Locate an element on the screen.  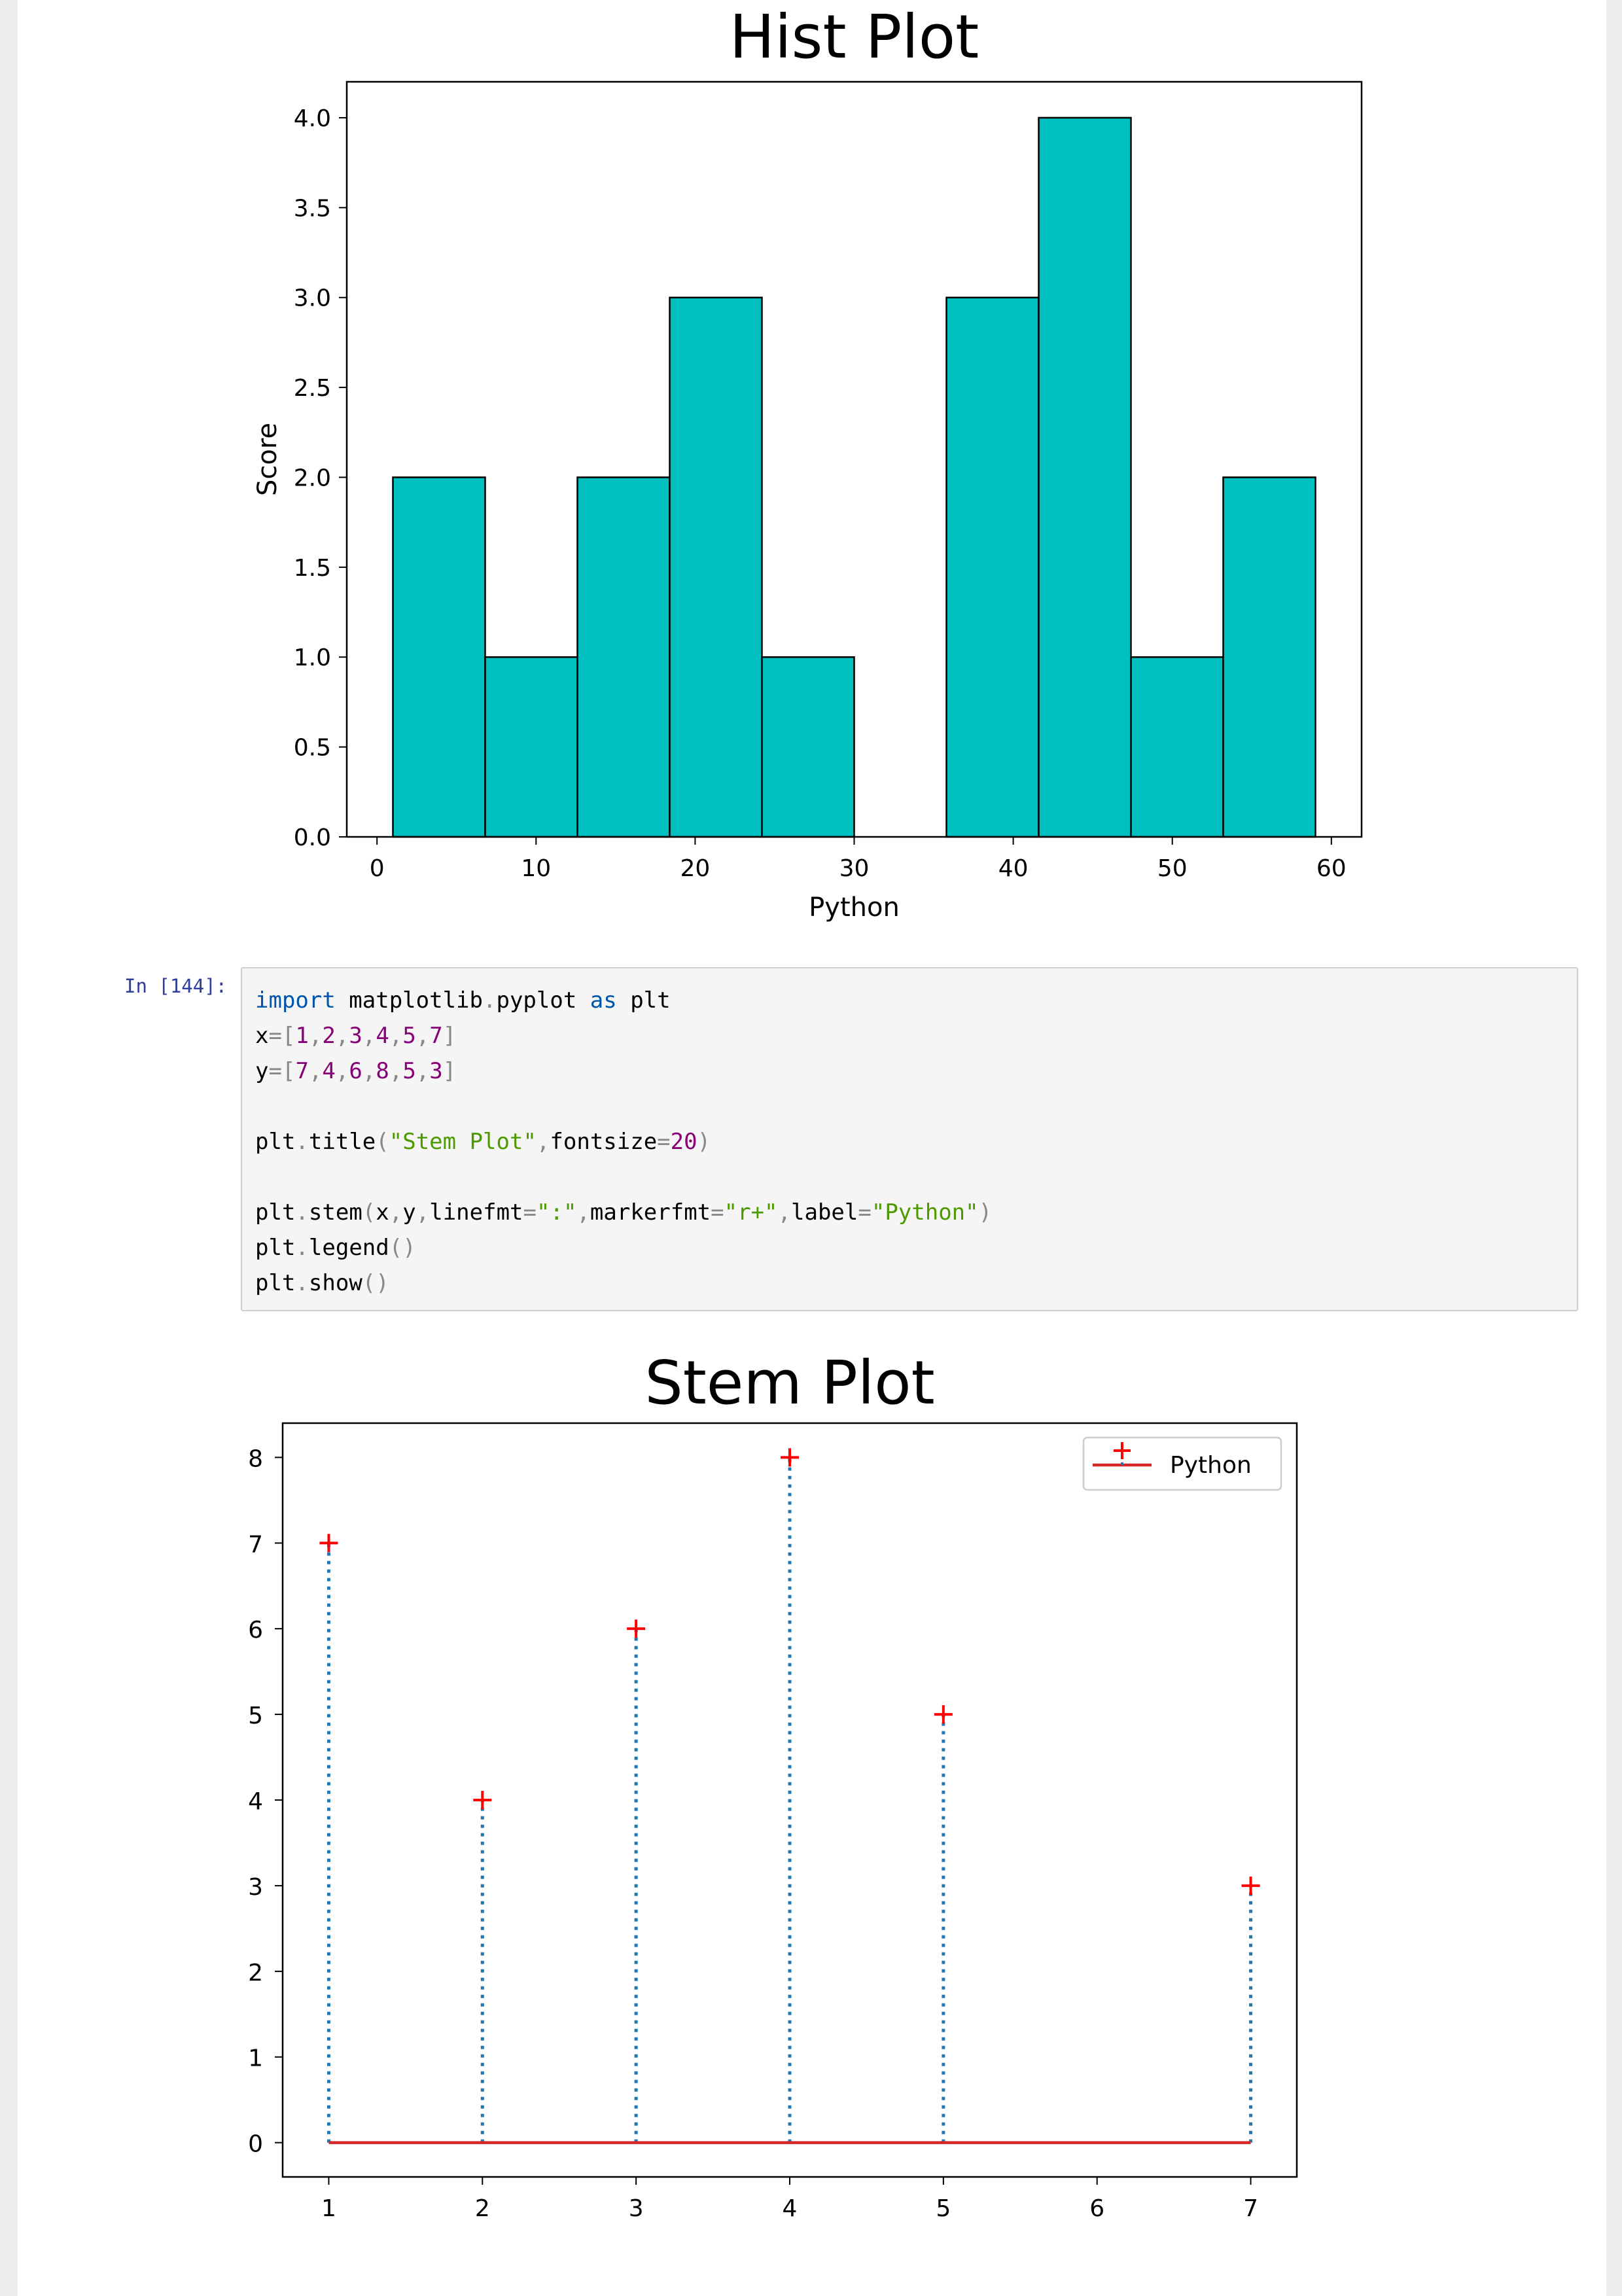
code-token: ] is located at coordinates (449, 1036).